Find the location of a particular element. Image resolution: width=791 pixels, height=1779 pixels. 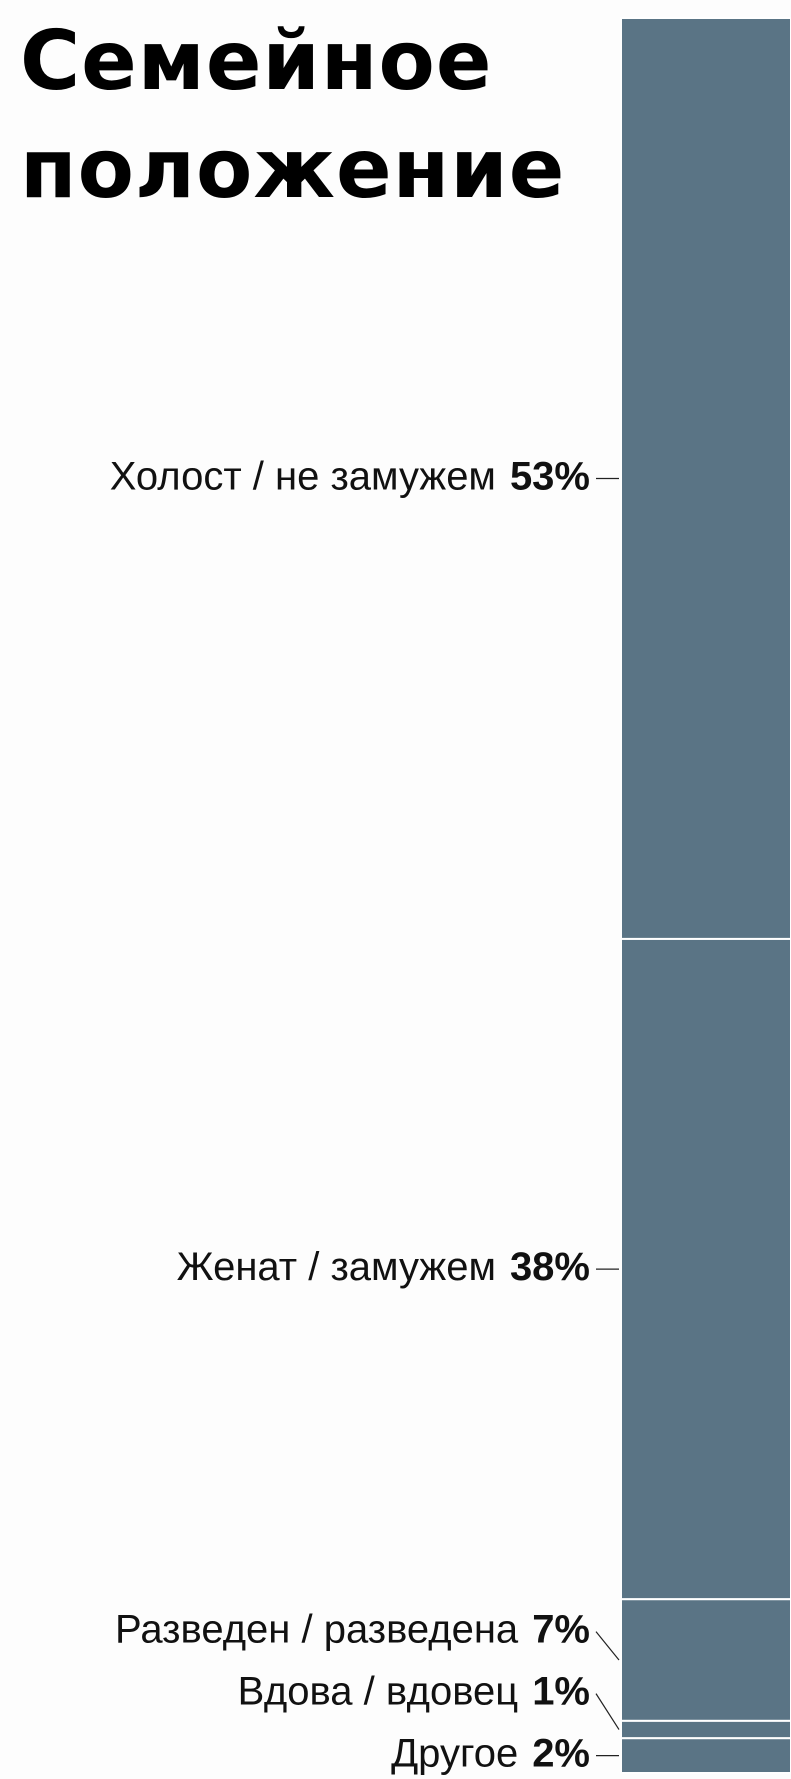

segment-label: Вдова / вдовец 1% is located at coordinates (414, 1691).